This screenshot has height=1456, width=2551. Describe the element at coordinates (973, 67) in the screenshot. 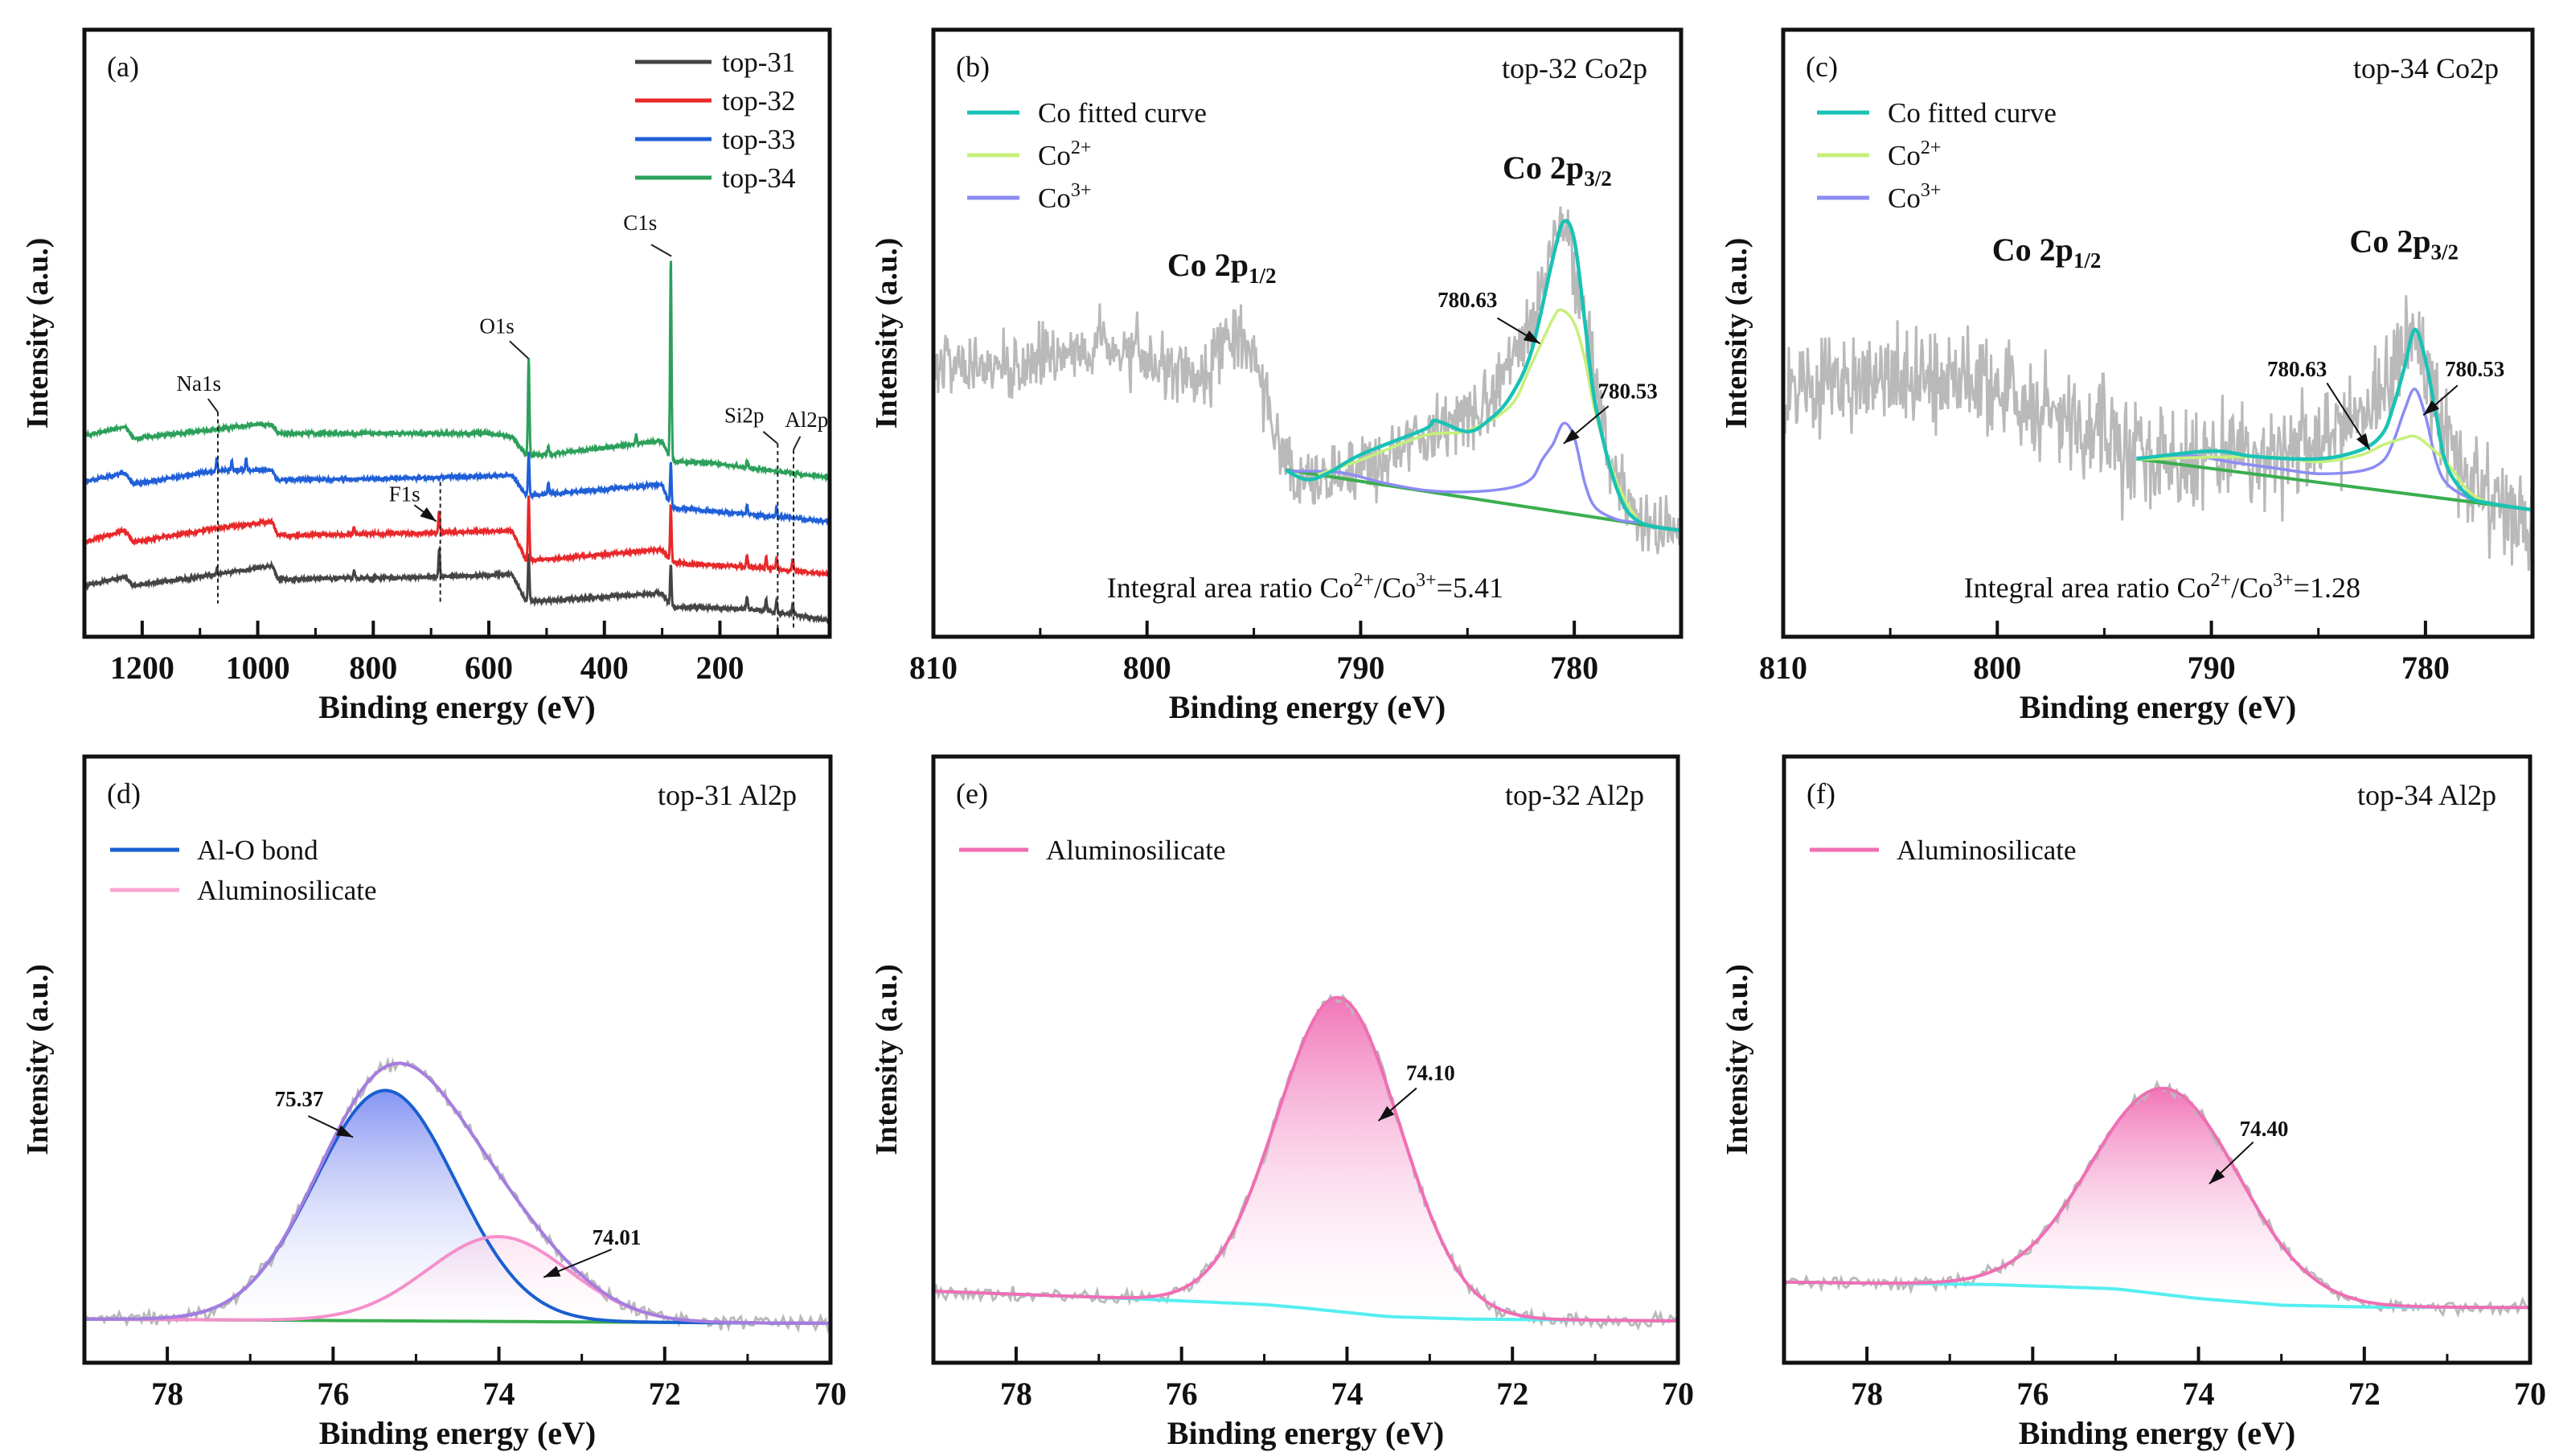

I see `panel-label: (b)` at that location.